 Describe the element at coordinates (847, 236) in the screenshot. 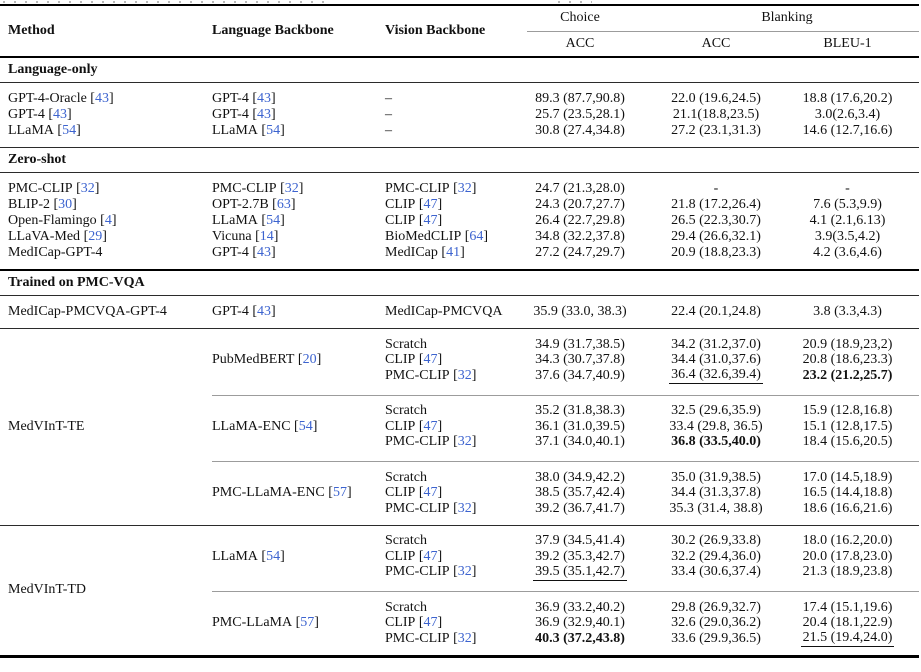

I see `metric-text: 3.9(3.5,4.2)` at that location.